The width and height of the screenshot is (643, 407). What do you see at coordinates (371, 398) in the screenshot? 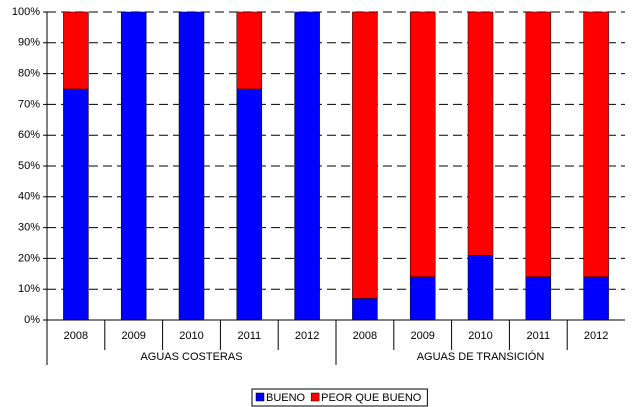
I see `legend-label: PEOR QUE BUENO` at bounding box center [371, 398].